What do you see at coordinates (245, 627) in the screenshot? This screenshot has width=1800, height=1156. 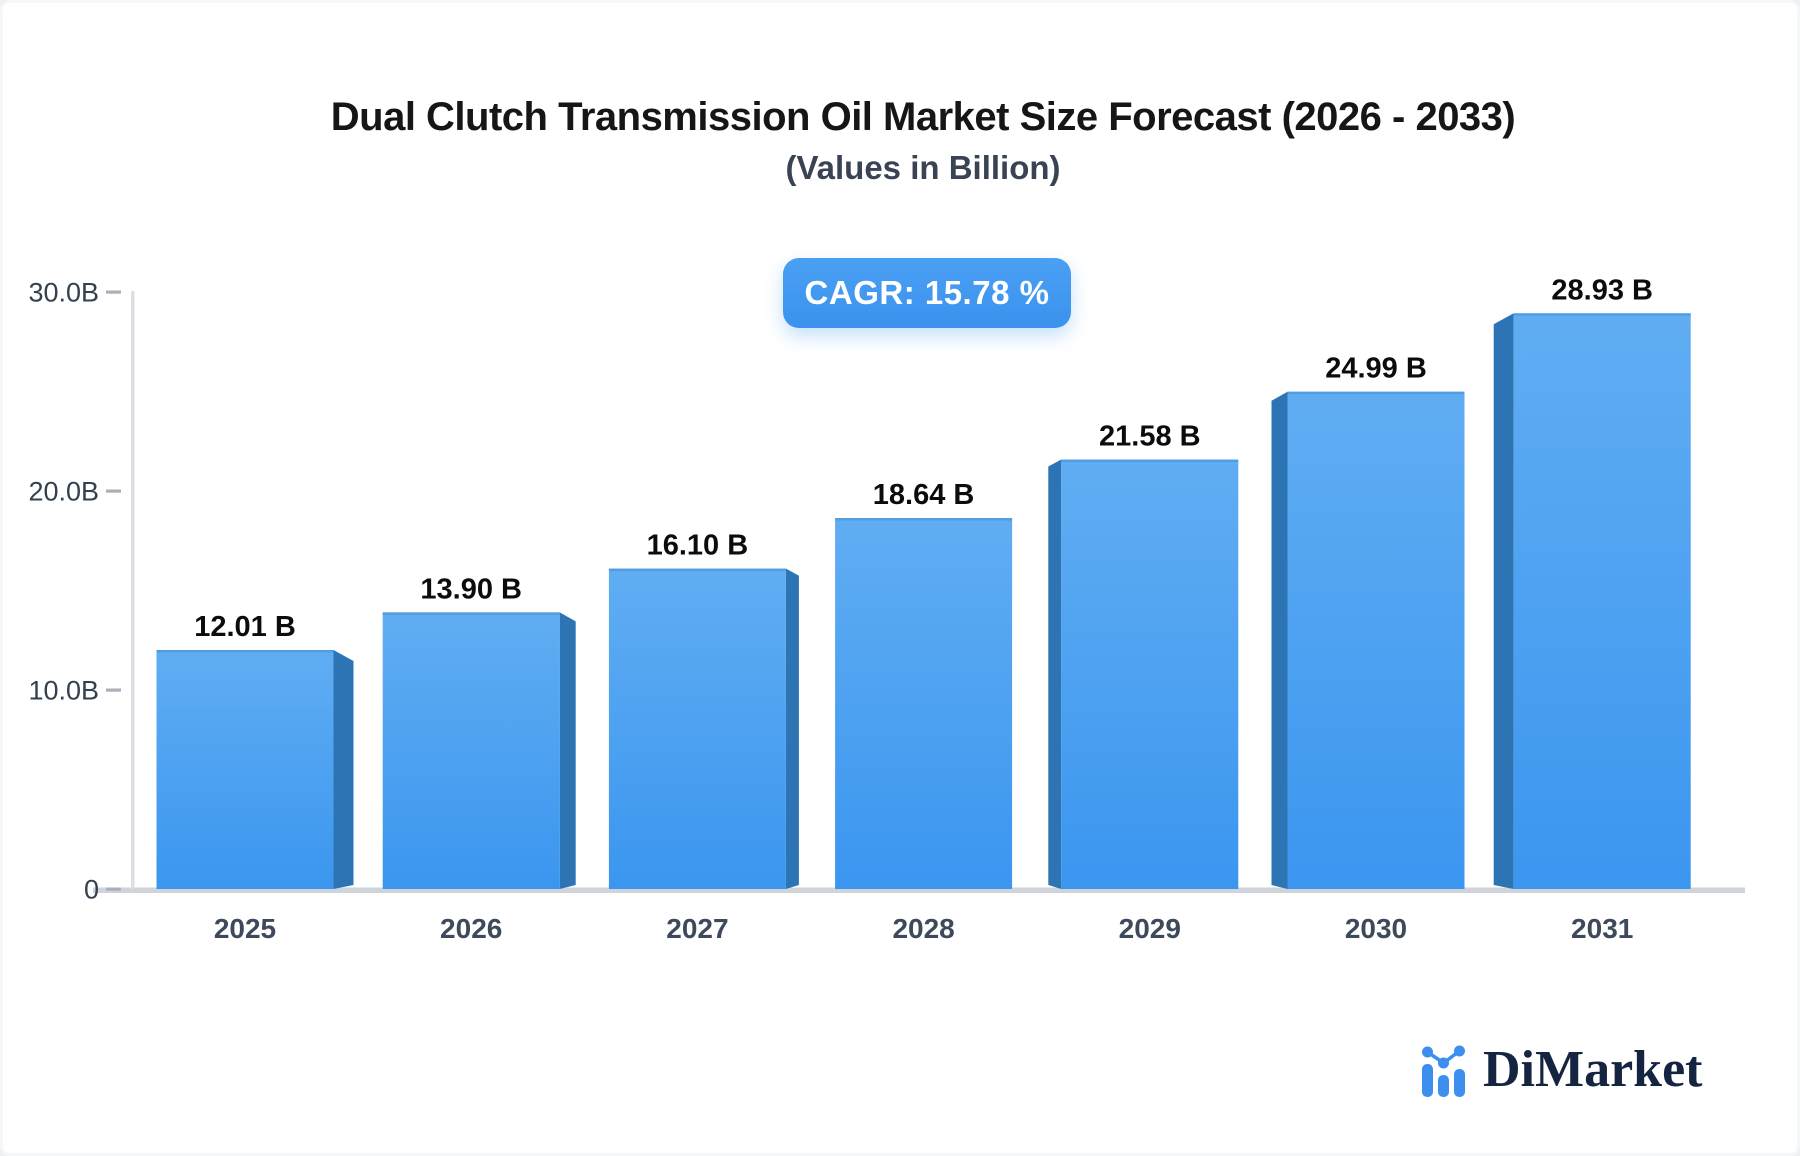 I see `bar-value-label: 12.01 B` at bounding box center [245, 627].